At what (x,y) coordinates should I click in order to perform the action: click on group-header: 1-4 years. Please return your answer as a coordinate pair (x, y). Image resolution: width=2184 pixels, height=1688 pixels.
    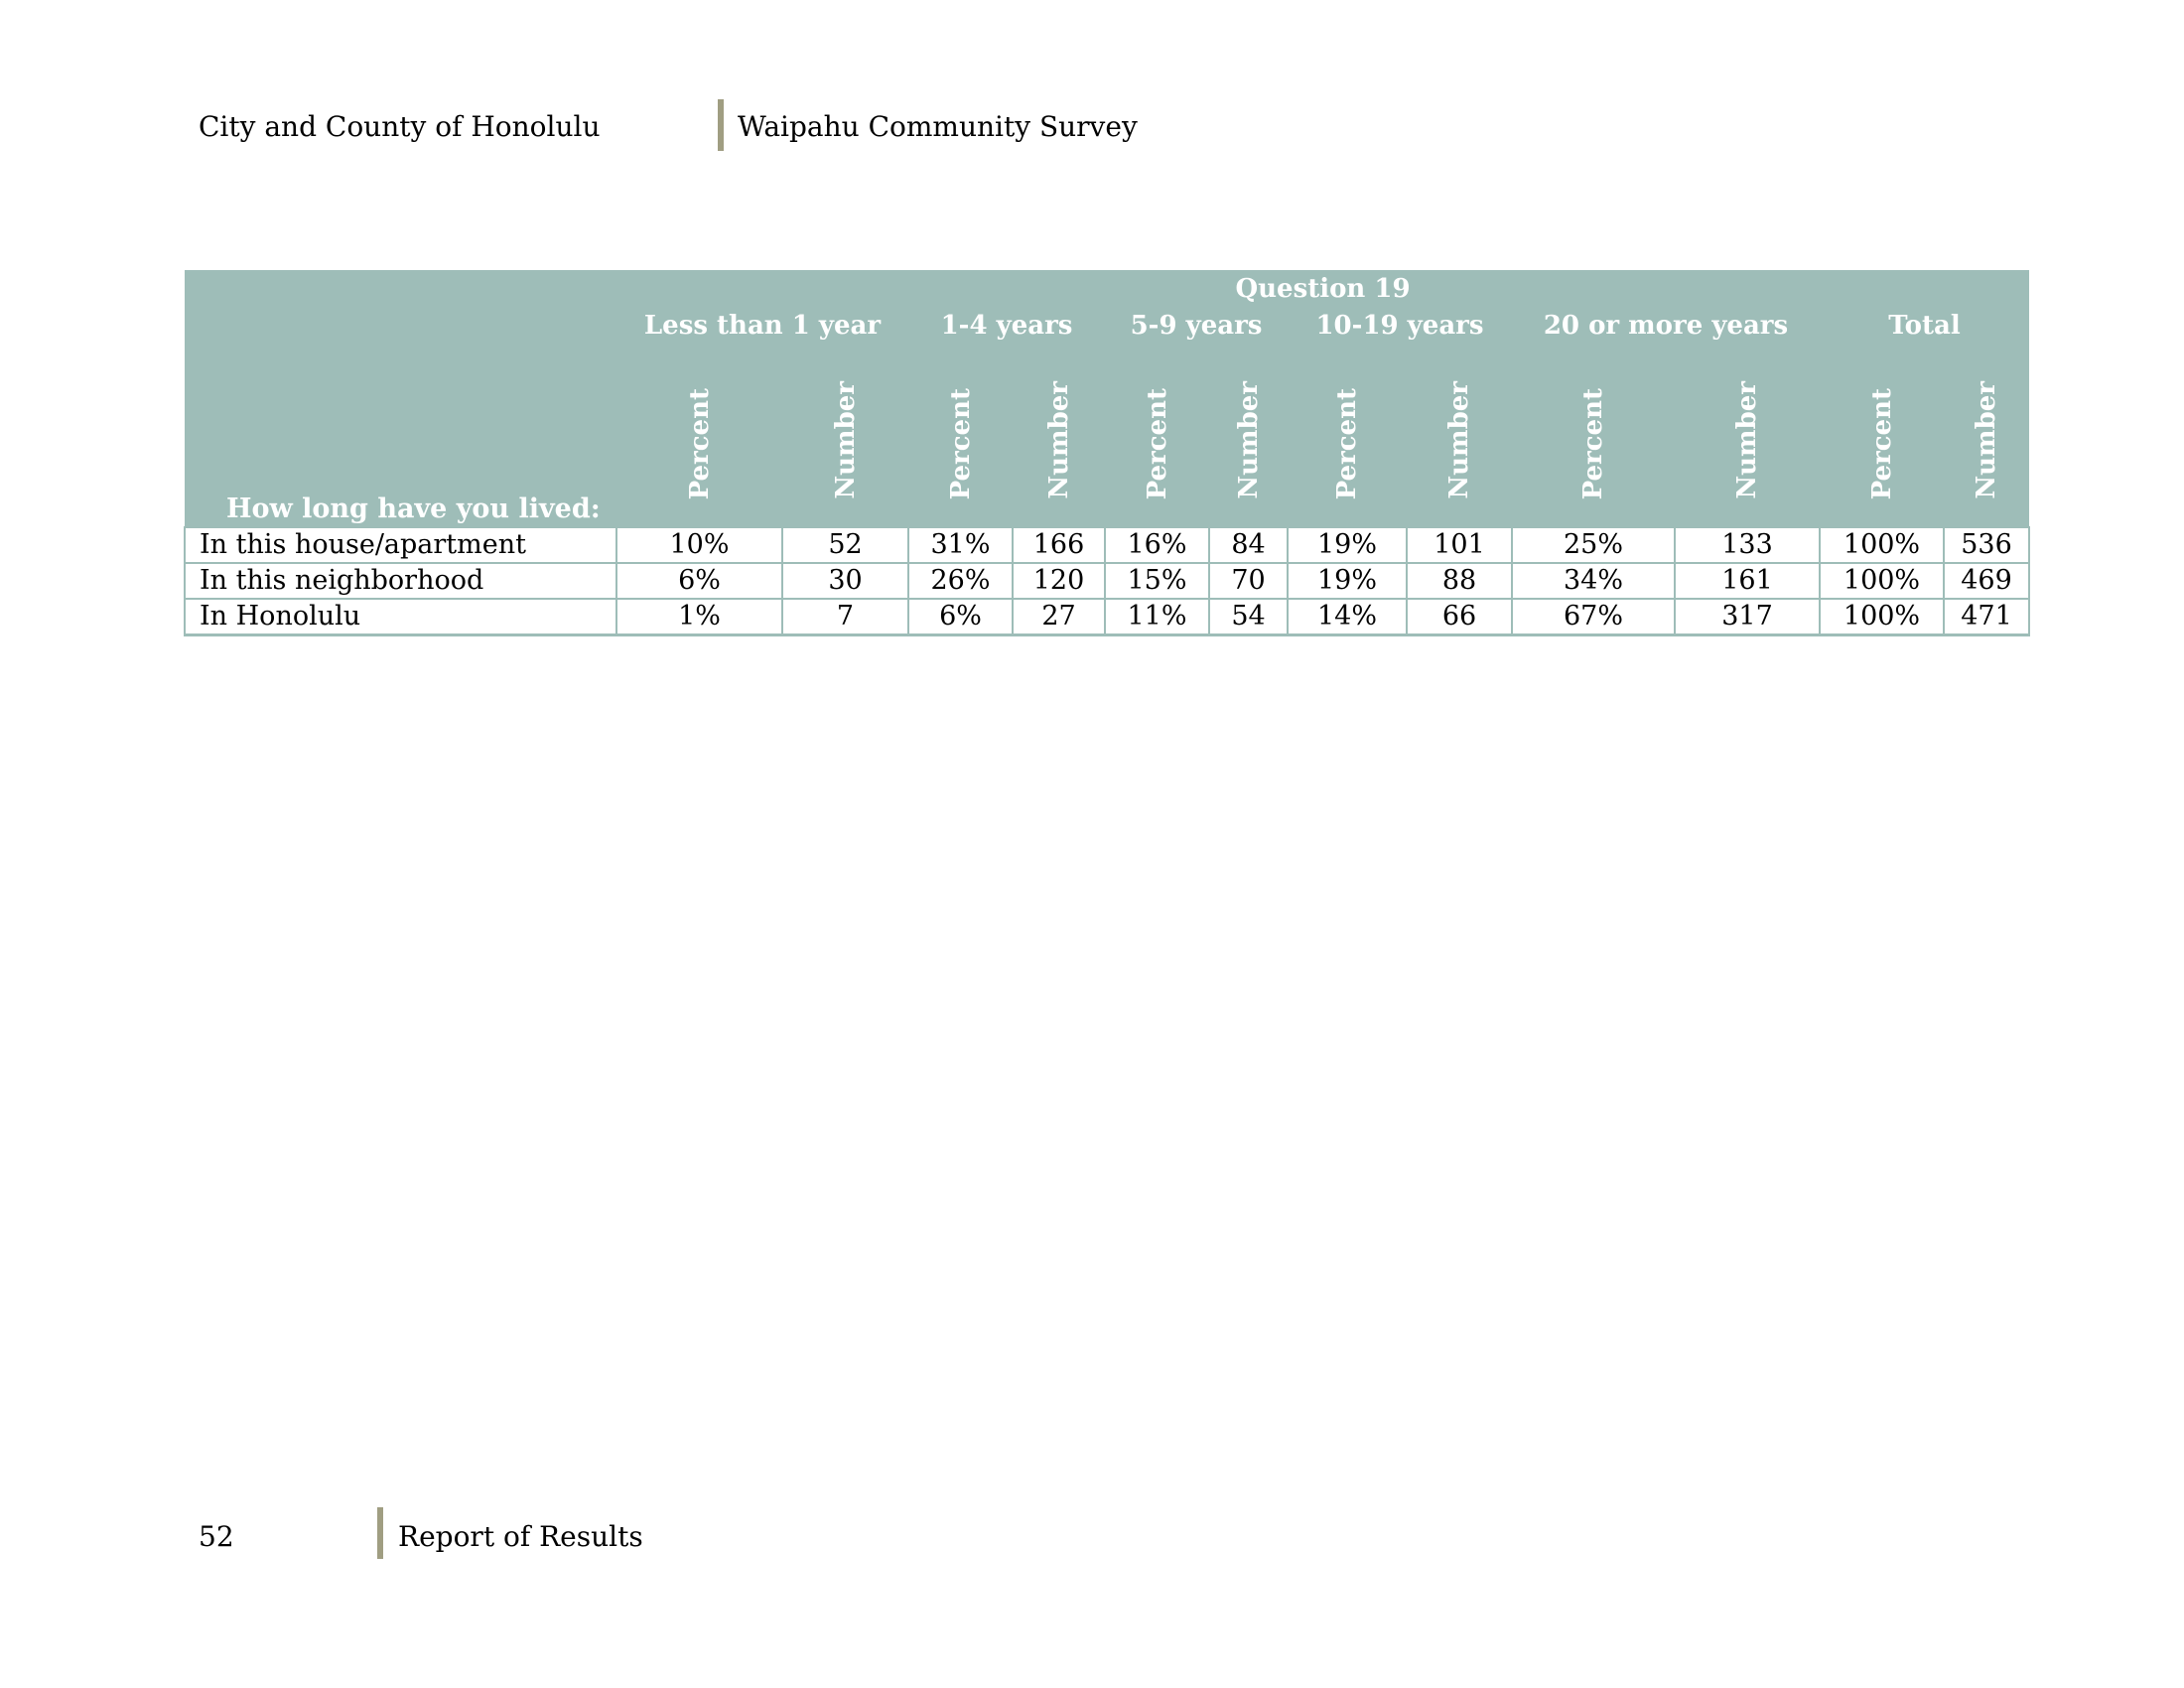
    Looking at the image, I should click on (1006, 327).